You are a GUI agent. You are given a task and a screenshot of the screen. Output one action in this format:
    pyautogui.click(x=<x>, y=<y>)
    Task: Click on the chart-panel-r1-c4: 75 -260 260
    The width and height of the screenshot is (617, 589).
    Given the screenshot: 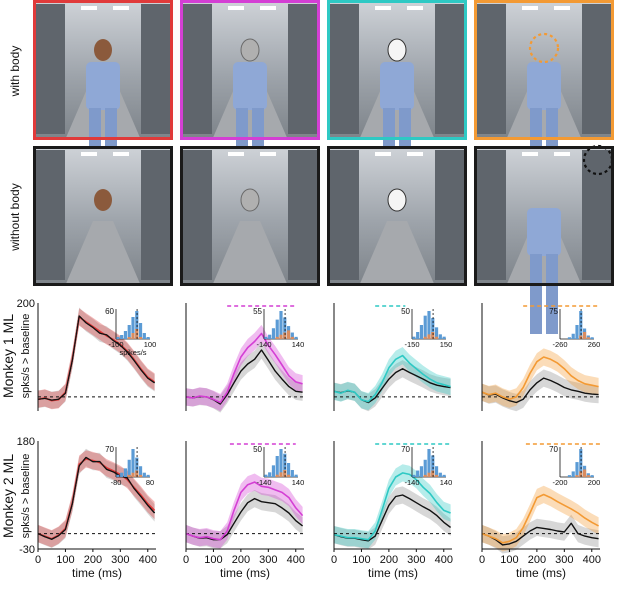 What is the action you would take?
    pyautogui.click(x=540, y=357)
    